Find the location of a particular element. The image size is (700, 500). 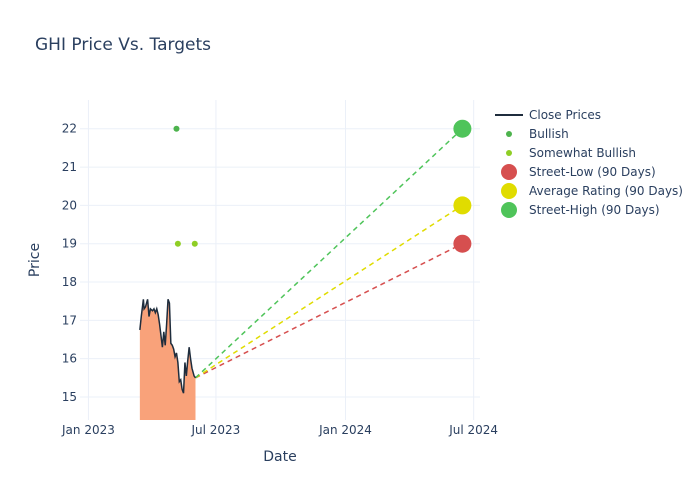

legend-label: Street-Low (90 Days) is located at coordinates (592, 172).